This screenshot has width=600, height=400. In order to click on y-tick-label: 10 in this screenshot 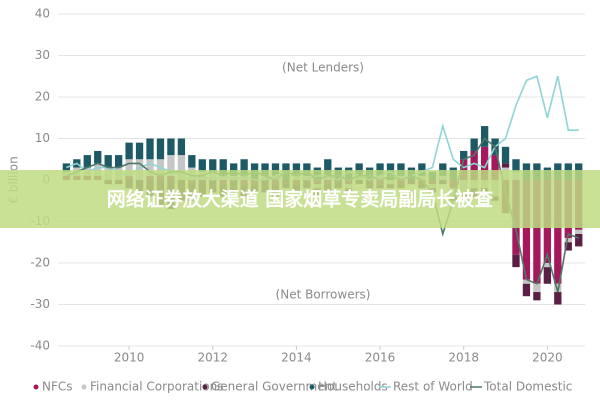, I will do `click(42, 138)`.